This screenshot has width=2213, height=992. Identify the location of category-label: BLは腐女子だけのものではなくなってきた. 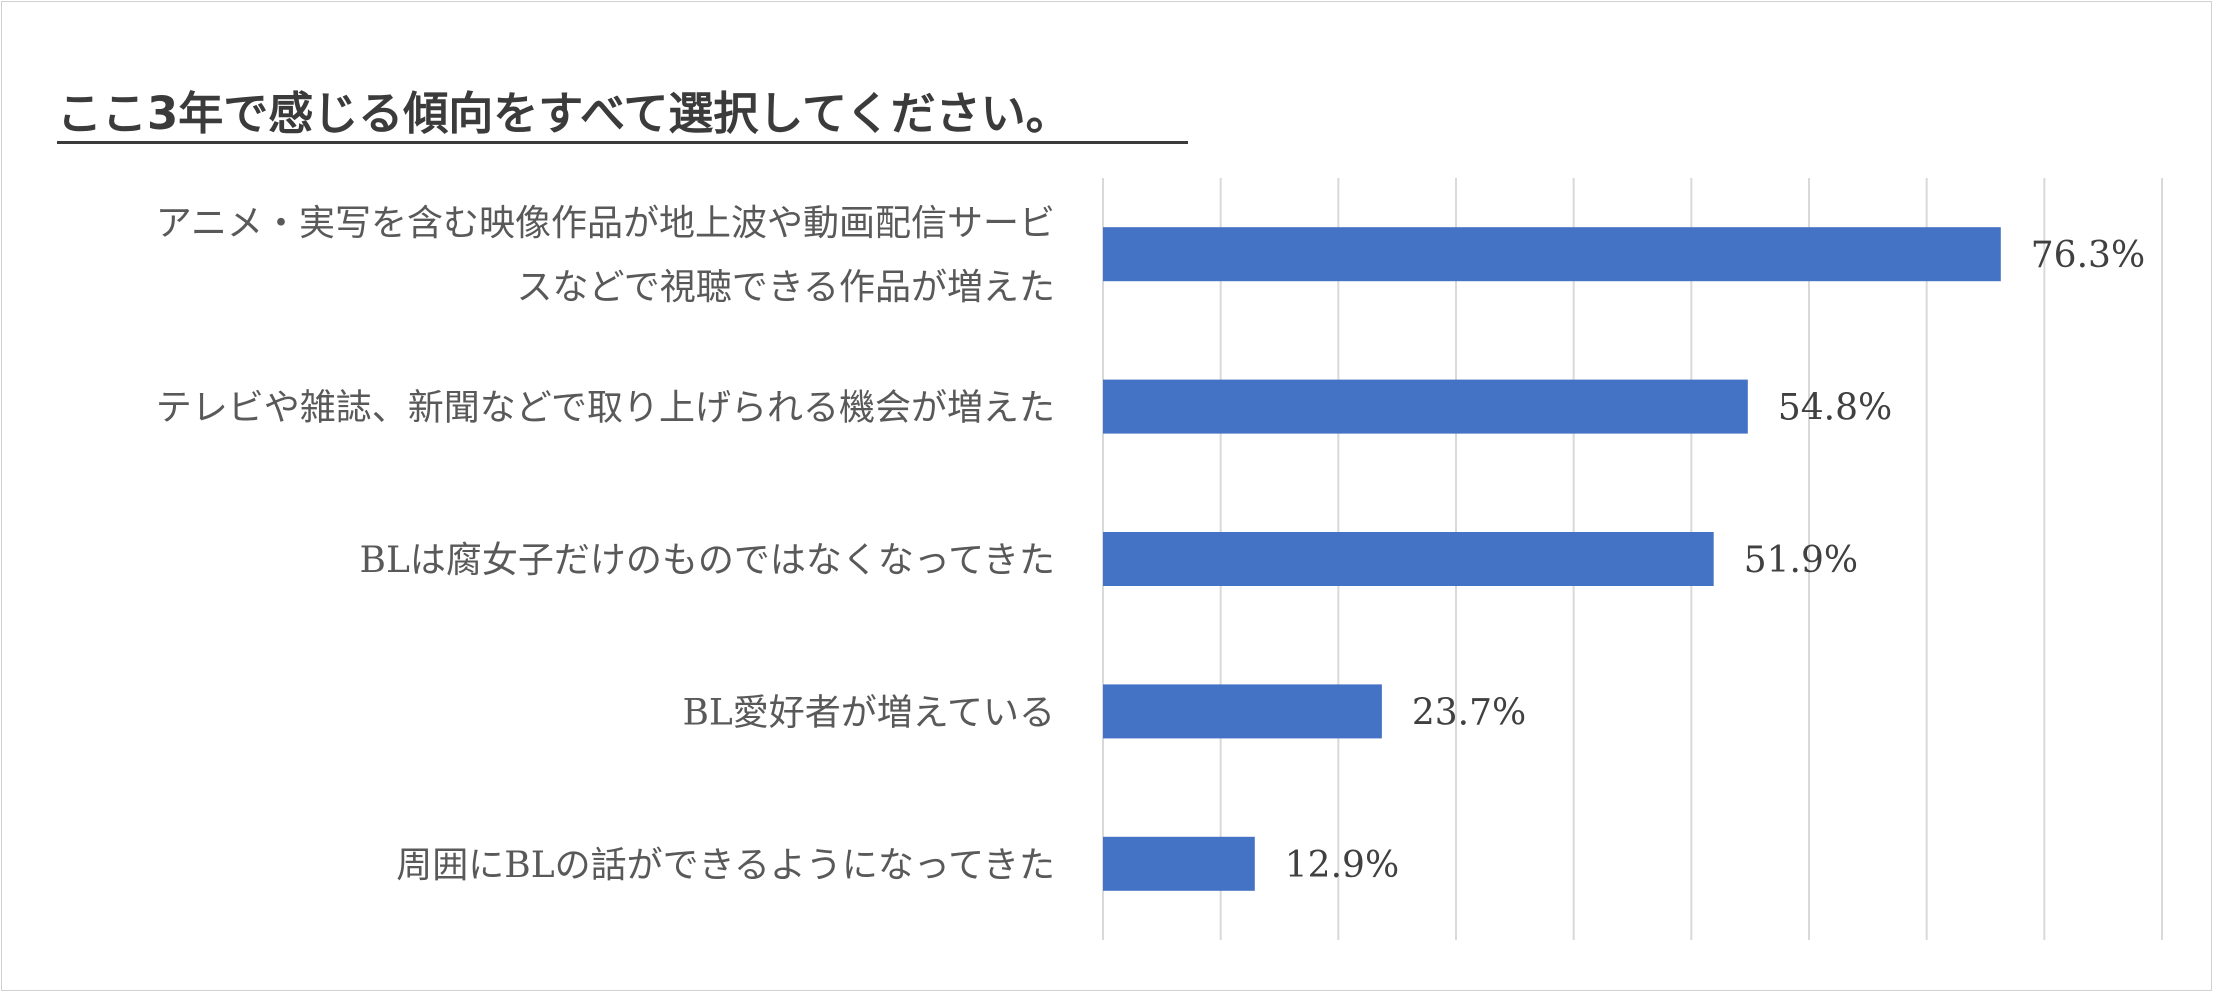
(707, 560).